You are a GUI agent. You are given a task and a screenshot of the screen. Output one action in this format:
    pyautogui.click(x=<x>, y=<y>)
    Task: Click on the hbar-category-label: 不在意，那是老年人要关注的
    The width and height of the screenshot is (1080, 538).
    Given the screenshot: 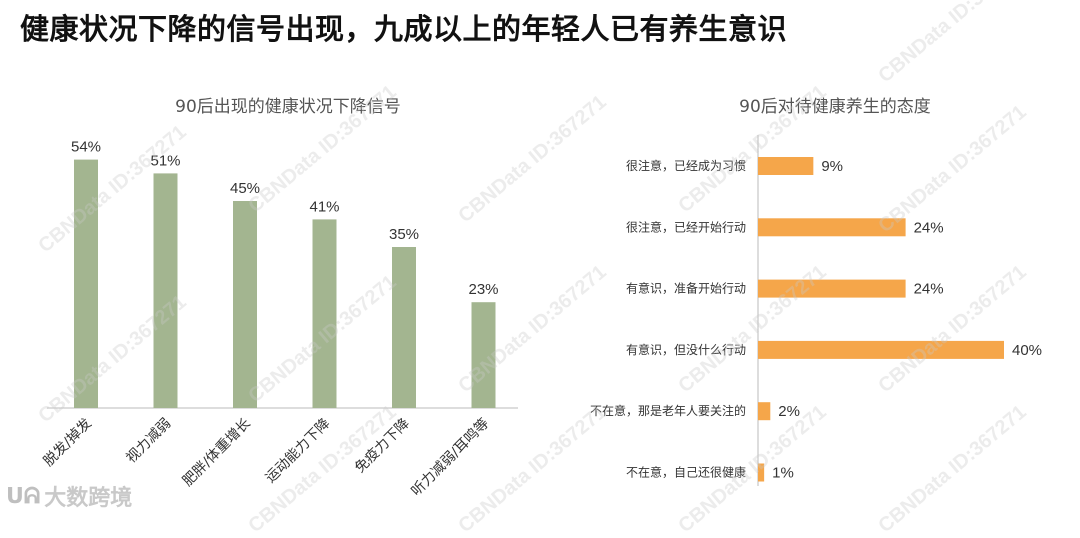 What is the action you would take?
    pyautogui.click(x=668, y=410)
    